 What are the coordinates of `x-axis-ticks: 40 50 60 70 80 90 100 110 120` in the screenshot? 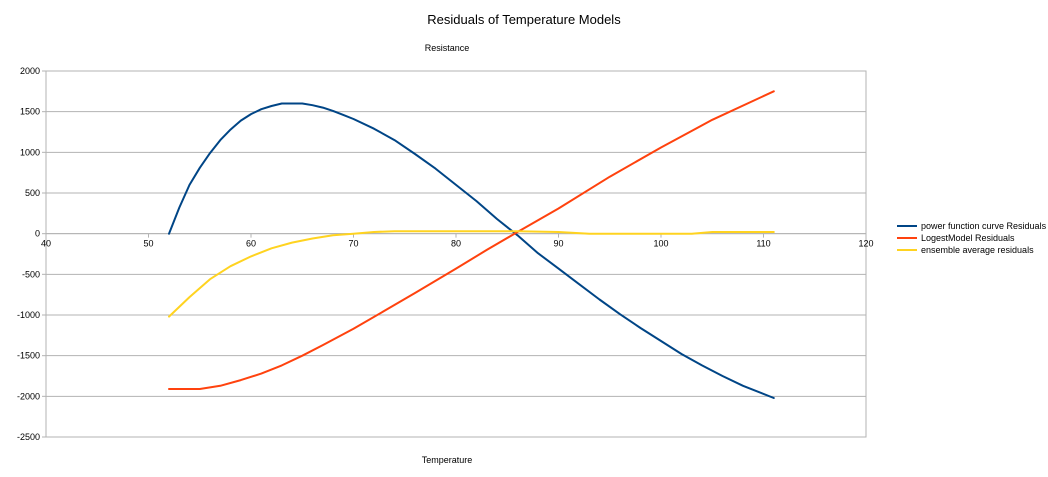 It's located at (457, 241).